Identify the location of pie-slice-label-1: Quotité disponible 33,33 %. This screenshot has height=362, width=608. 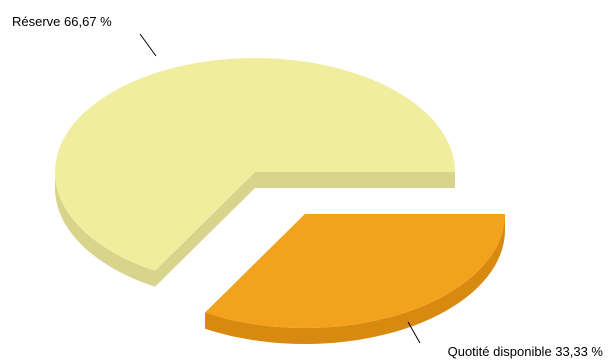
(526, 351).